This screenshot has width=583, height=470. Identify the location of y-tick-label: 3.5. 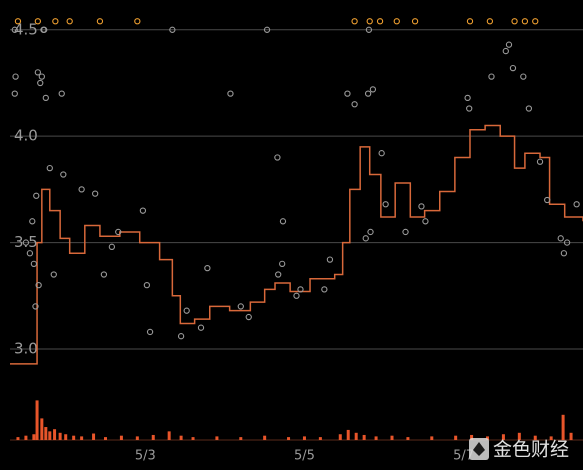
(26, 242).